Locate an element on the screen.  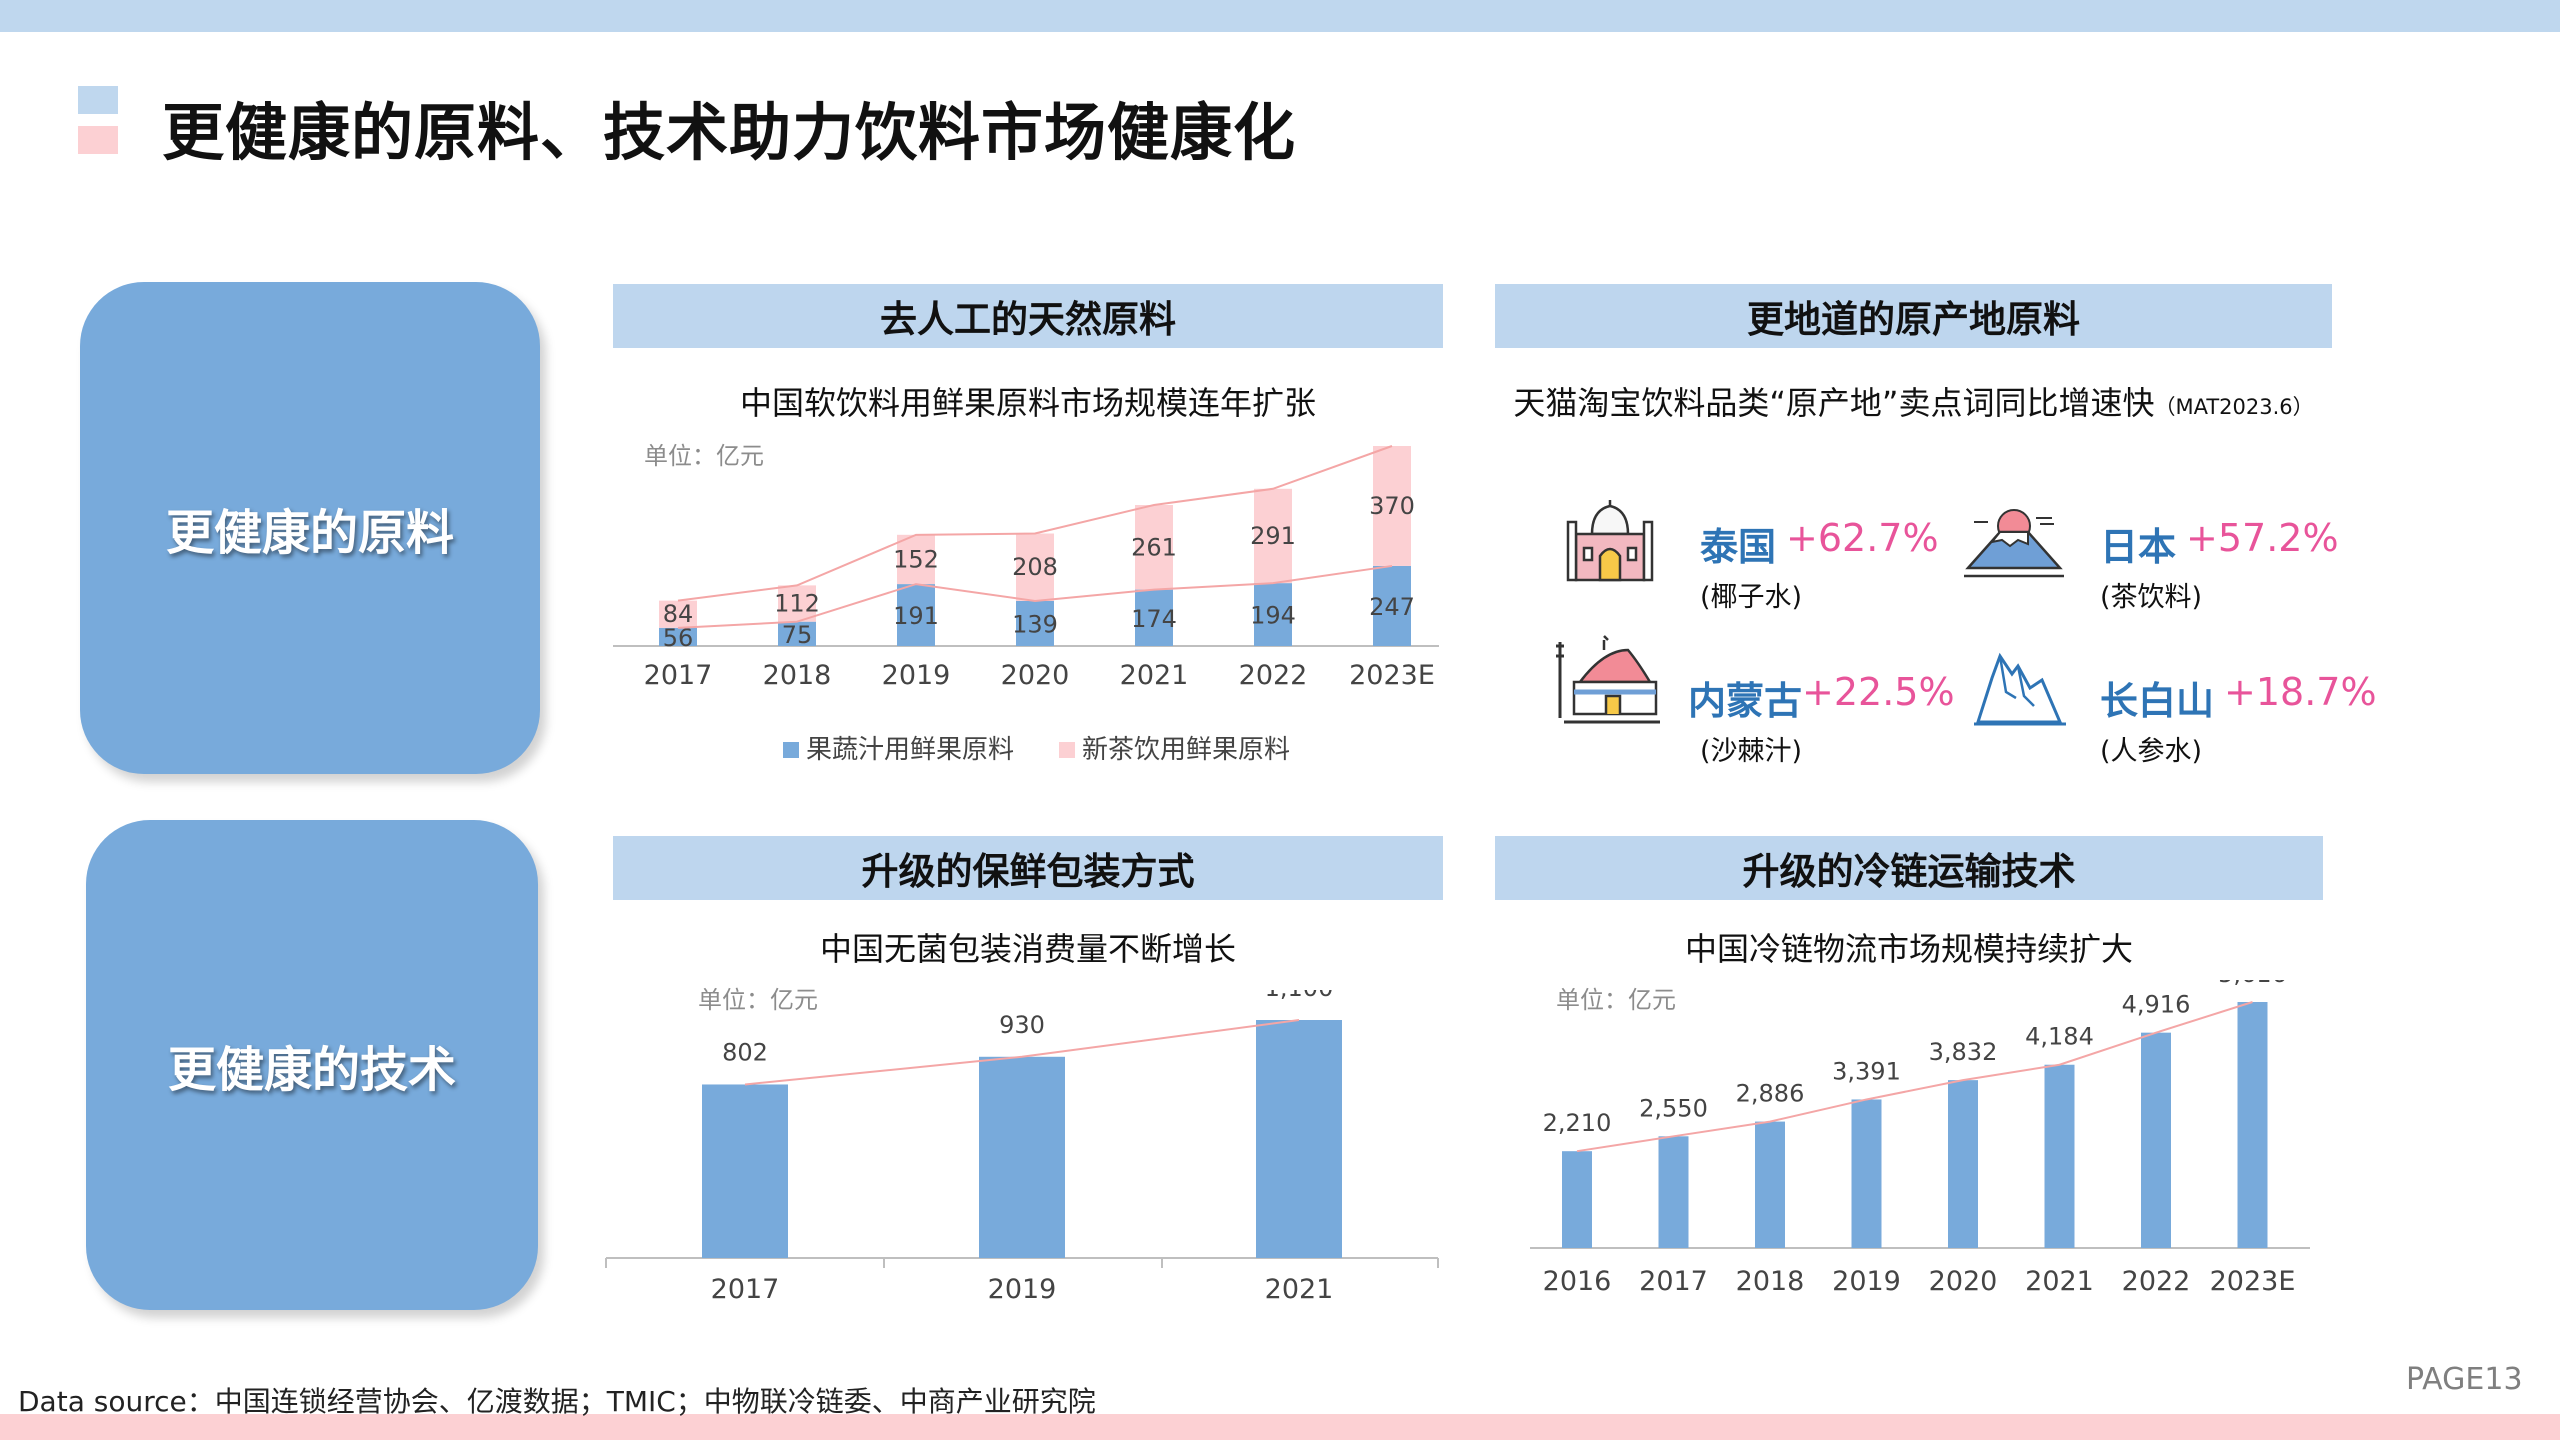
origin-subtitle-note: （MAT2023.6） is located at coordinates (2234, 407).